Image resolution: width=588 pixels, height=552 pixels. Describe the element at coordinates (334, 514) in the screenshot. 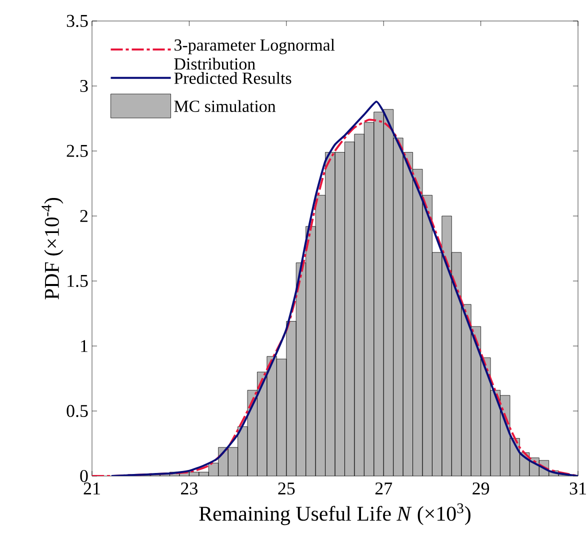

I see `x-axis-title: Remaining Useful Life N (×10$^{3}$)` at that location.